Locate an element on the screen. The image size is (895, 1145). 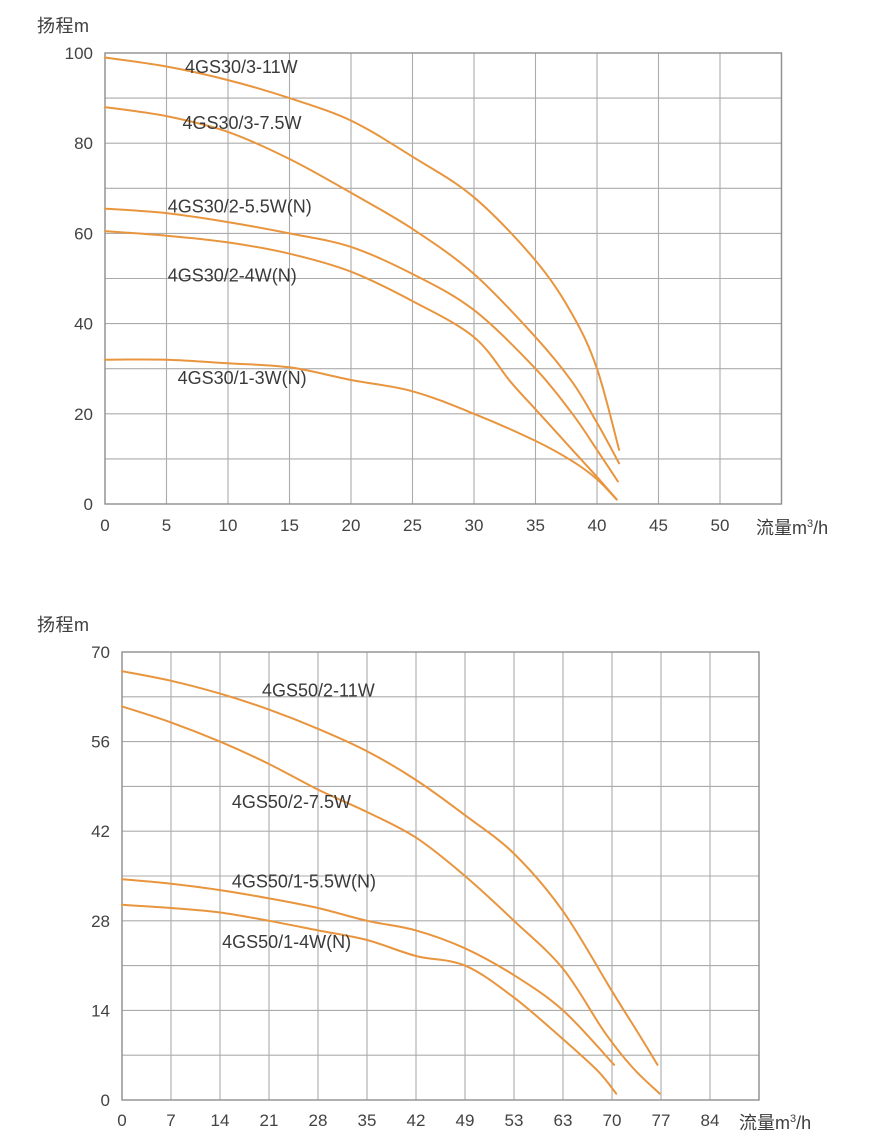
curve-label-4GS50/1-4W(N): 4GS50/1-4W(N) is located at coordinates (286, 942).